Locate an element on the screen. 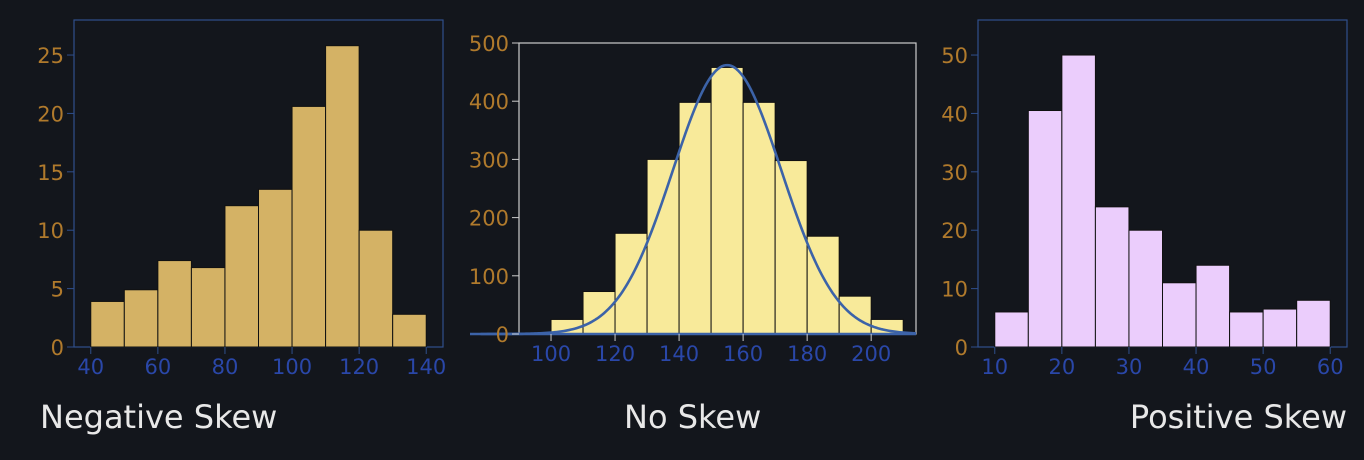 The width and height of the screenshot is (1364, 460). x-tick-label: 200 is located at coordinates (871, 354).